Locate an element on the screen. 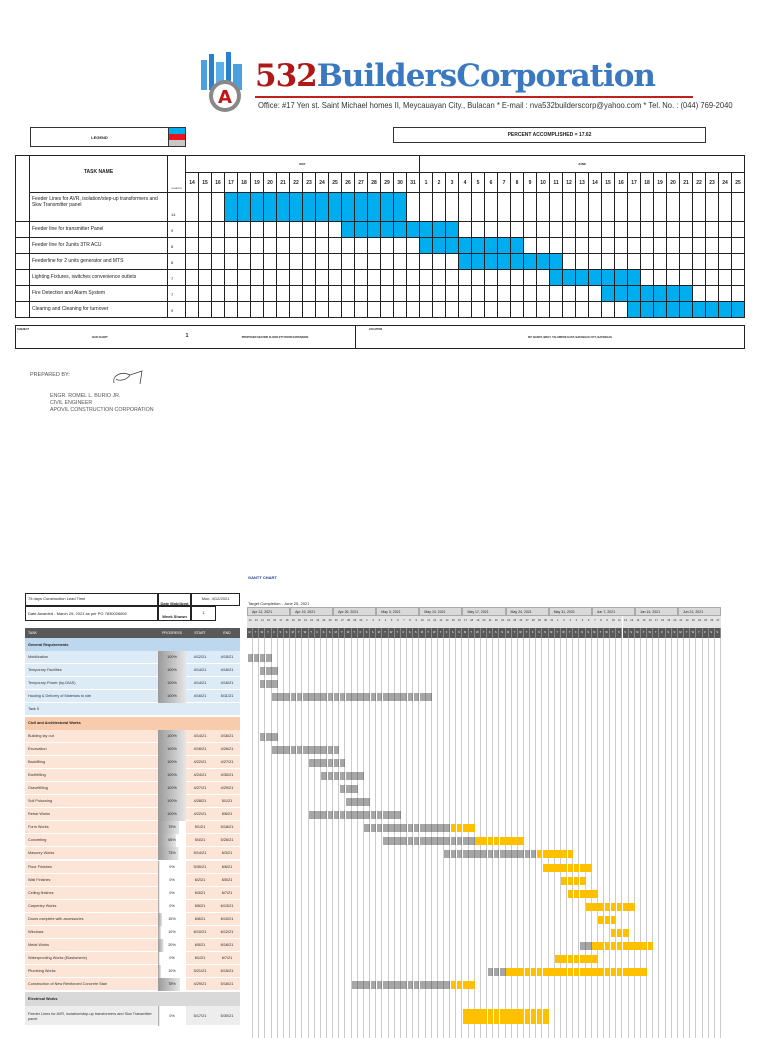  week-shown: 1 is located at coordinates (203, 613).